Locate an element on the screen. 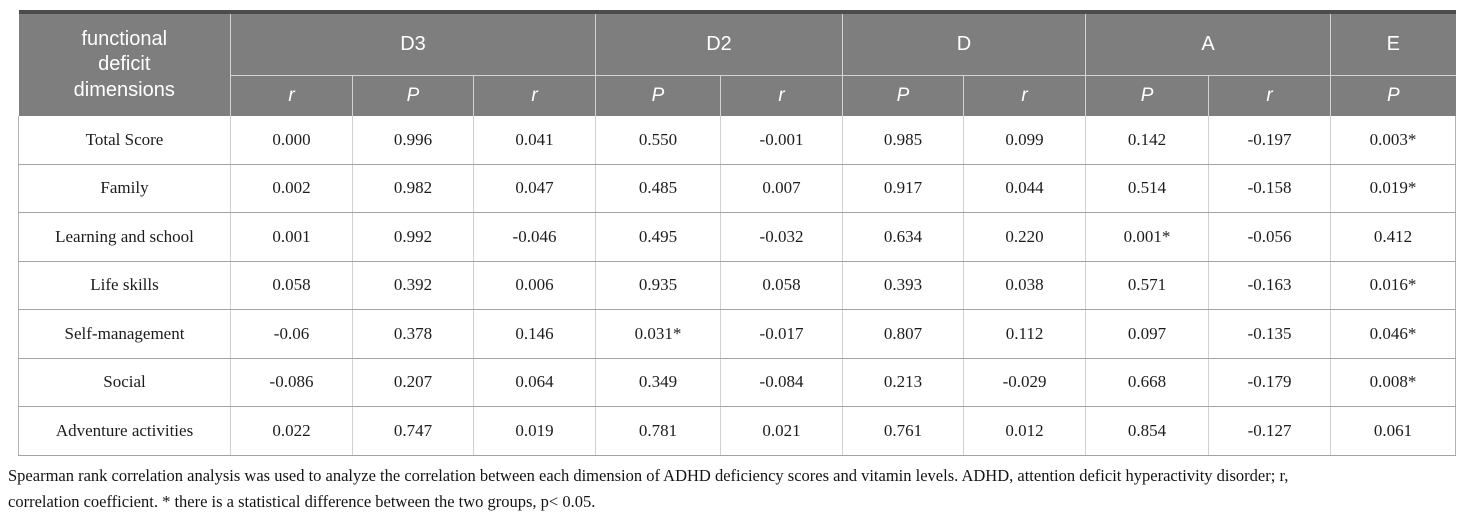 Image resolution: width=1460 pixels, height=517 pixels. data-cell: 0.002 is located at coordinates (291, 188).